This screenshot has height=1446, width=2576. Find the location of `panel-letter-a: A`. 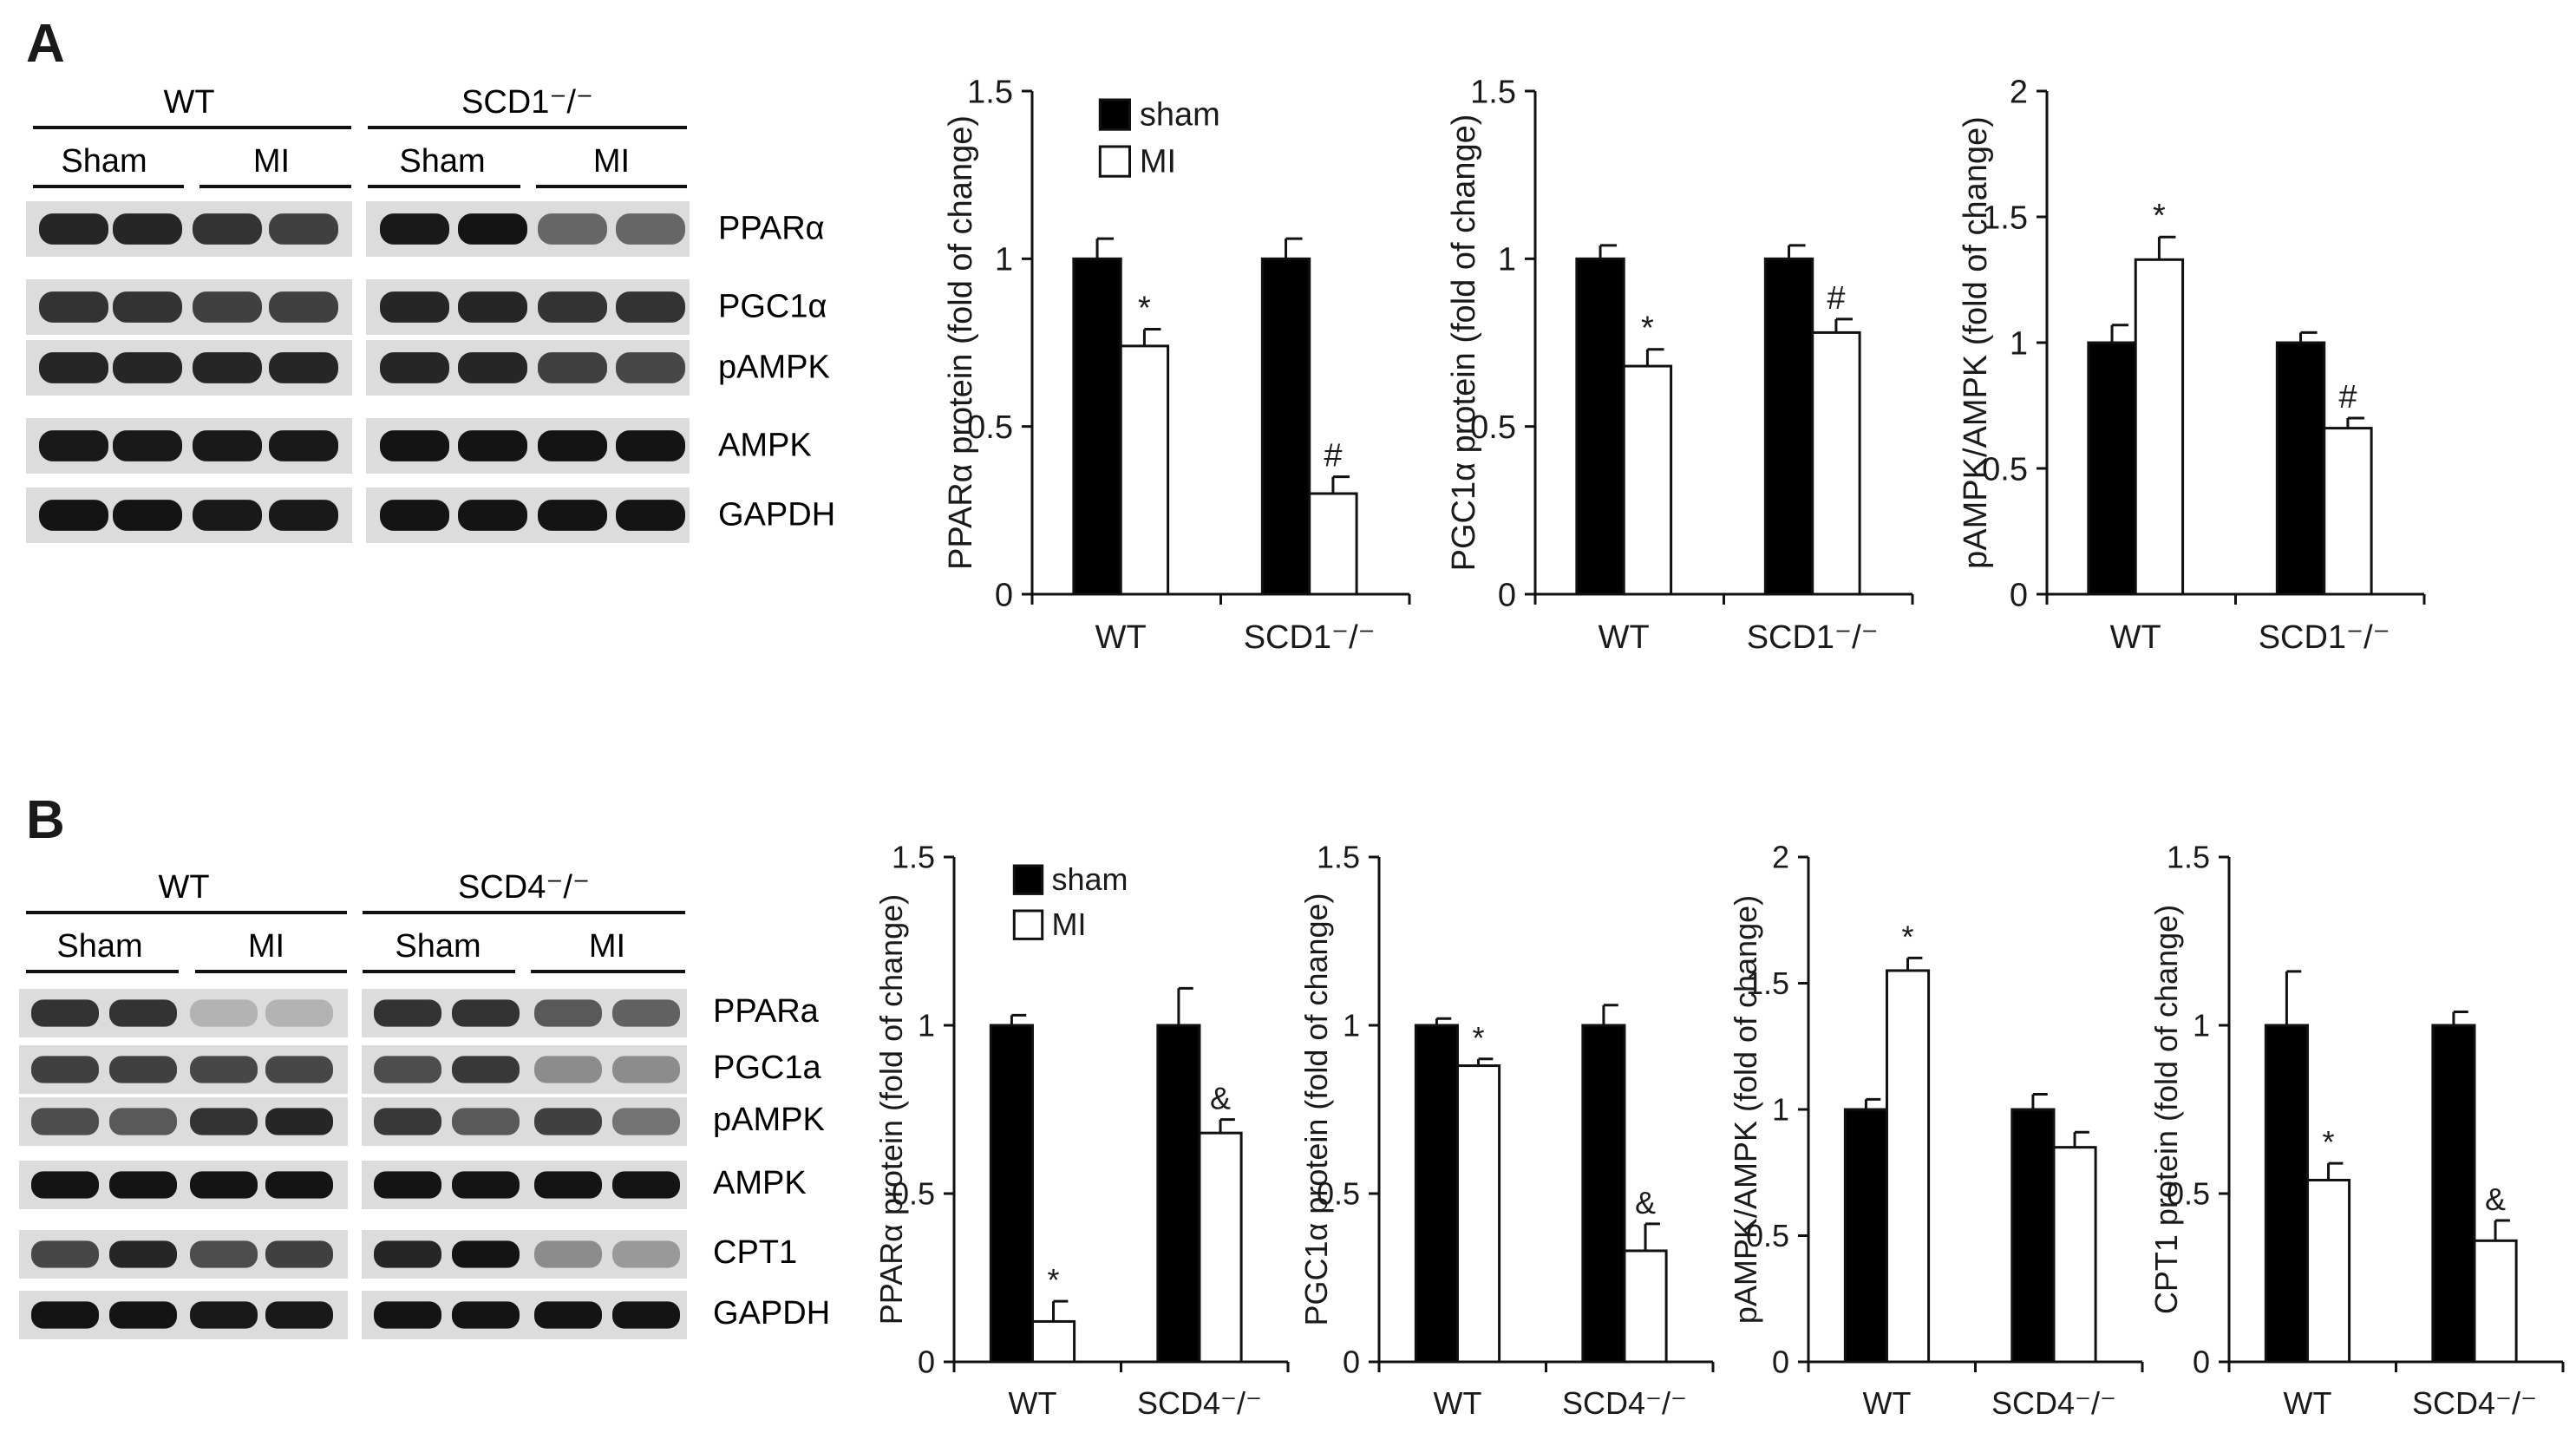

panel-letter-a: A is located at coordinates (45, 44).